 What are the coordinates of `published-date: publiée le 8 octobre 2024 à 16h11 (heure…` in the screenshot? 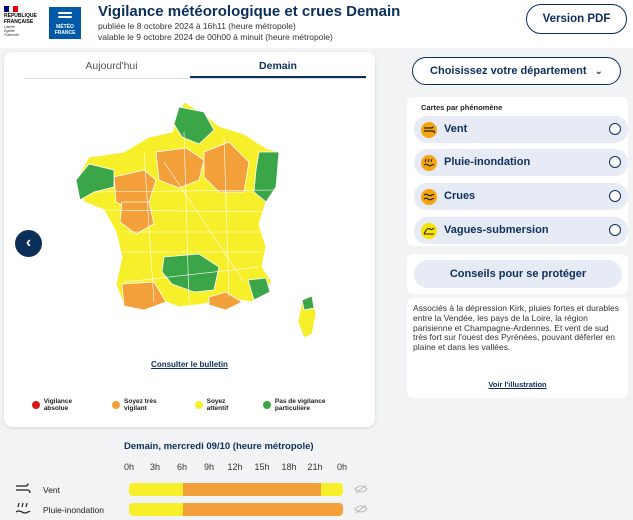 It's located at (197, 26).